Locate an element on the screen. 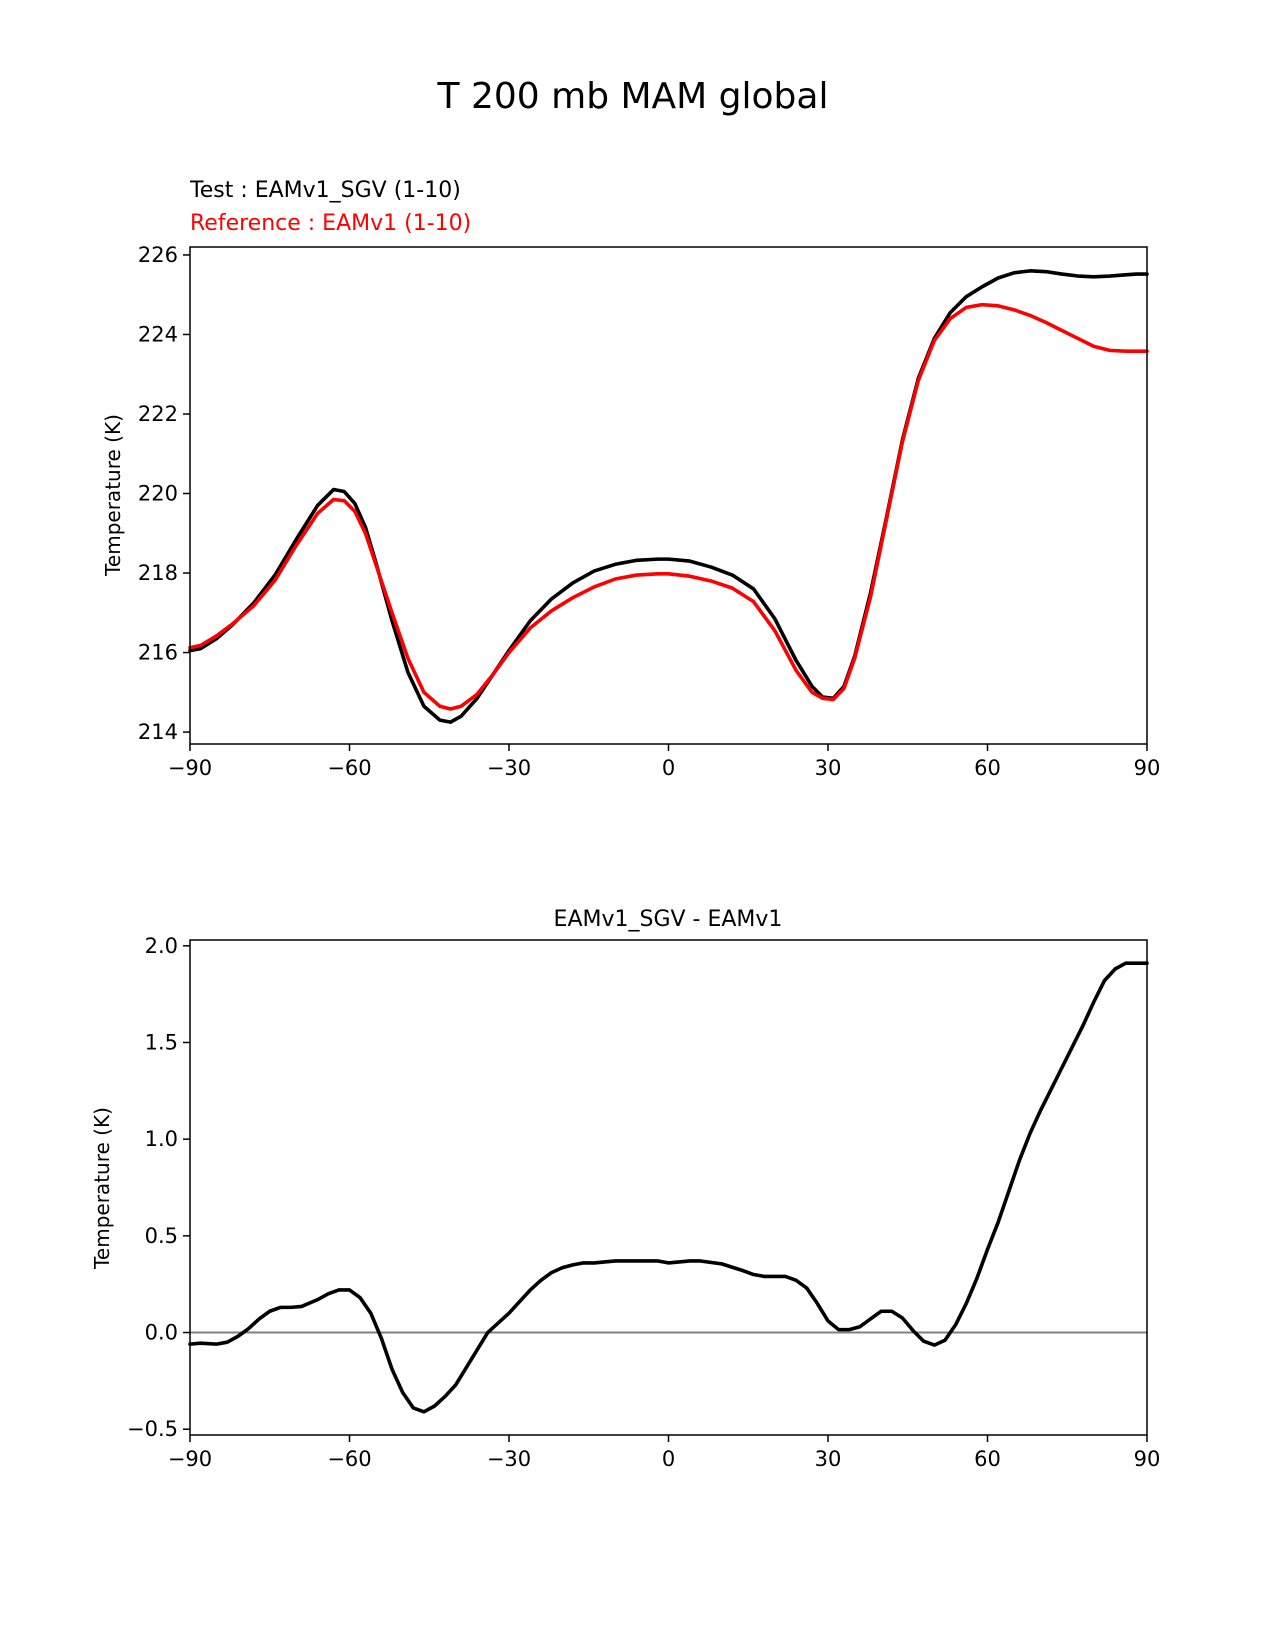  difference-title: EAMv1_SGV - EAMv1 is located at coordinates (668, 919).